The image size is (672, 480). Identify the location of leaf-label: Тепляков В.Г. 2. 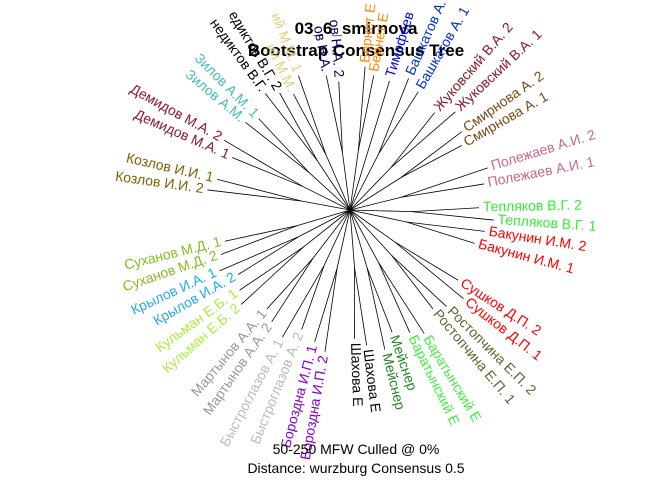
(532, 206).